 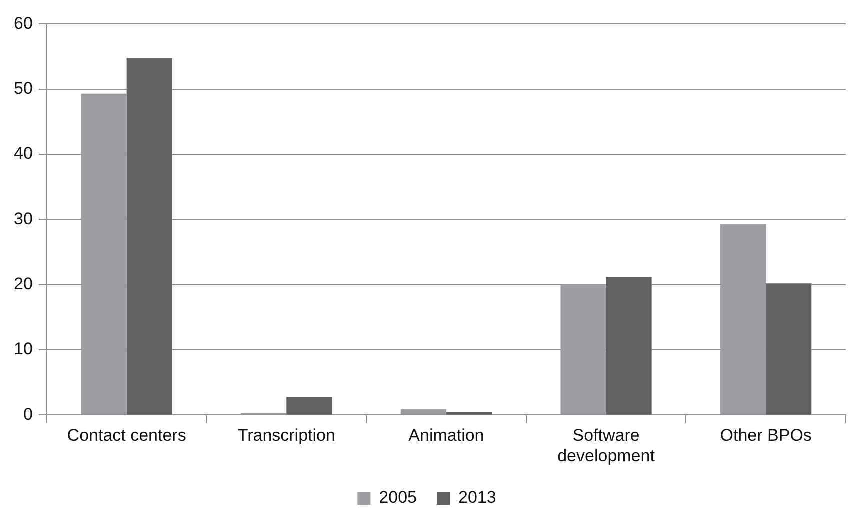 I want to click on legend-label: 2005, so click(x=398, y=498).